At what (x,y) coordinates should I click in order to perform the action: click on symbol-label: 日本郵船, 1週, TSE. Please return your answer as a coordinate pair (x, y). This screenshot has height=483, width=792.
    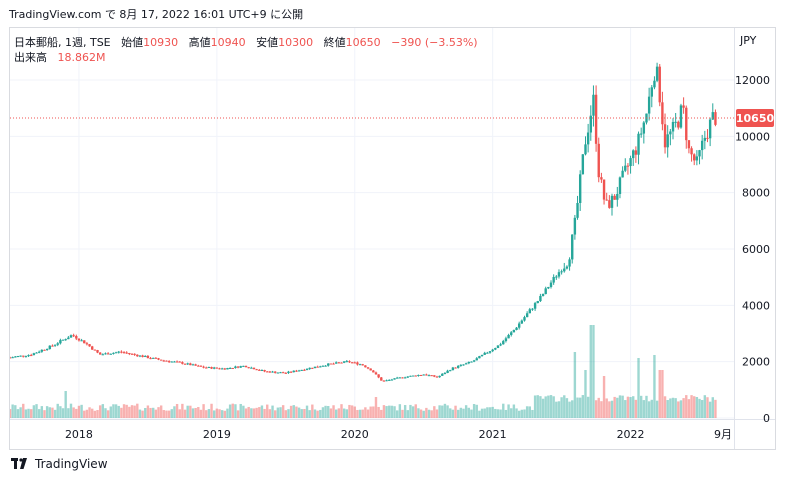
    Looking at the image, I should click on (62, 42).